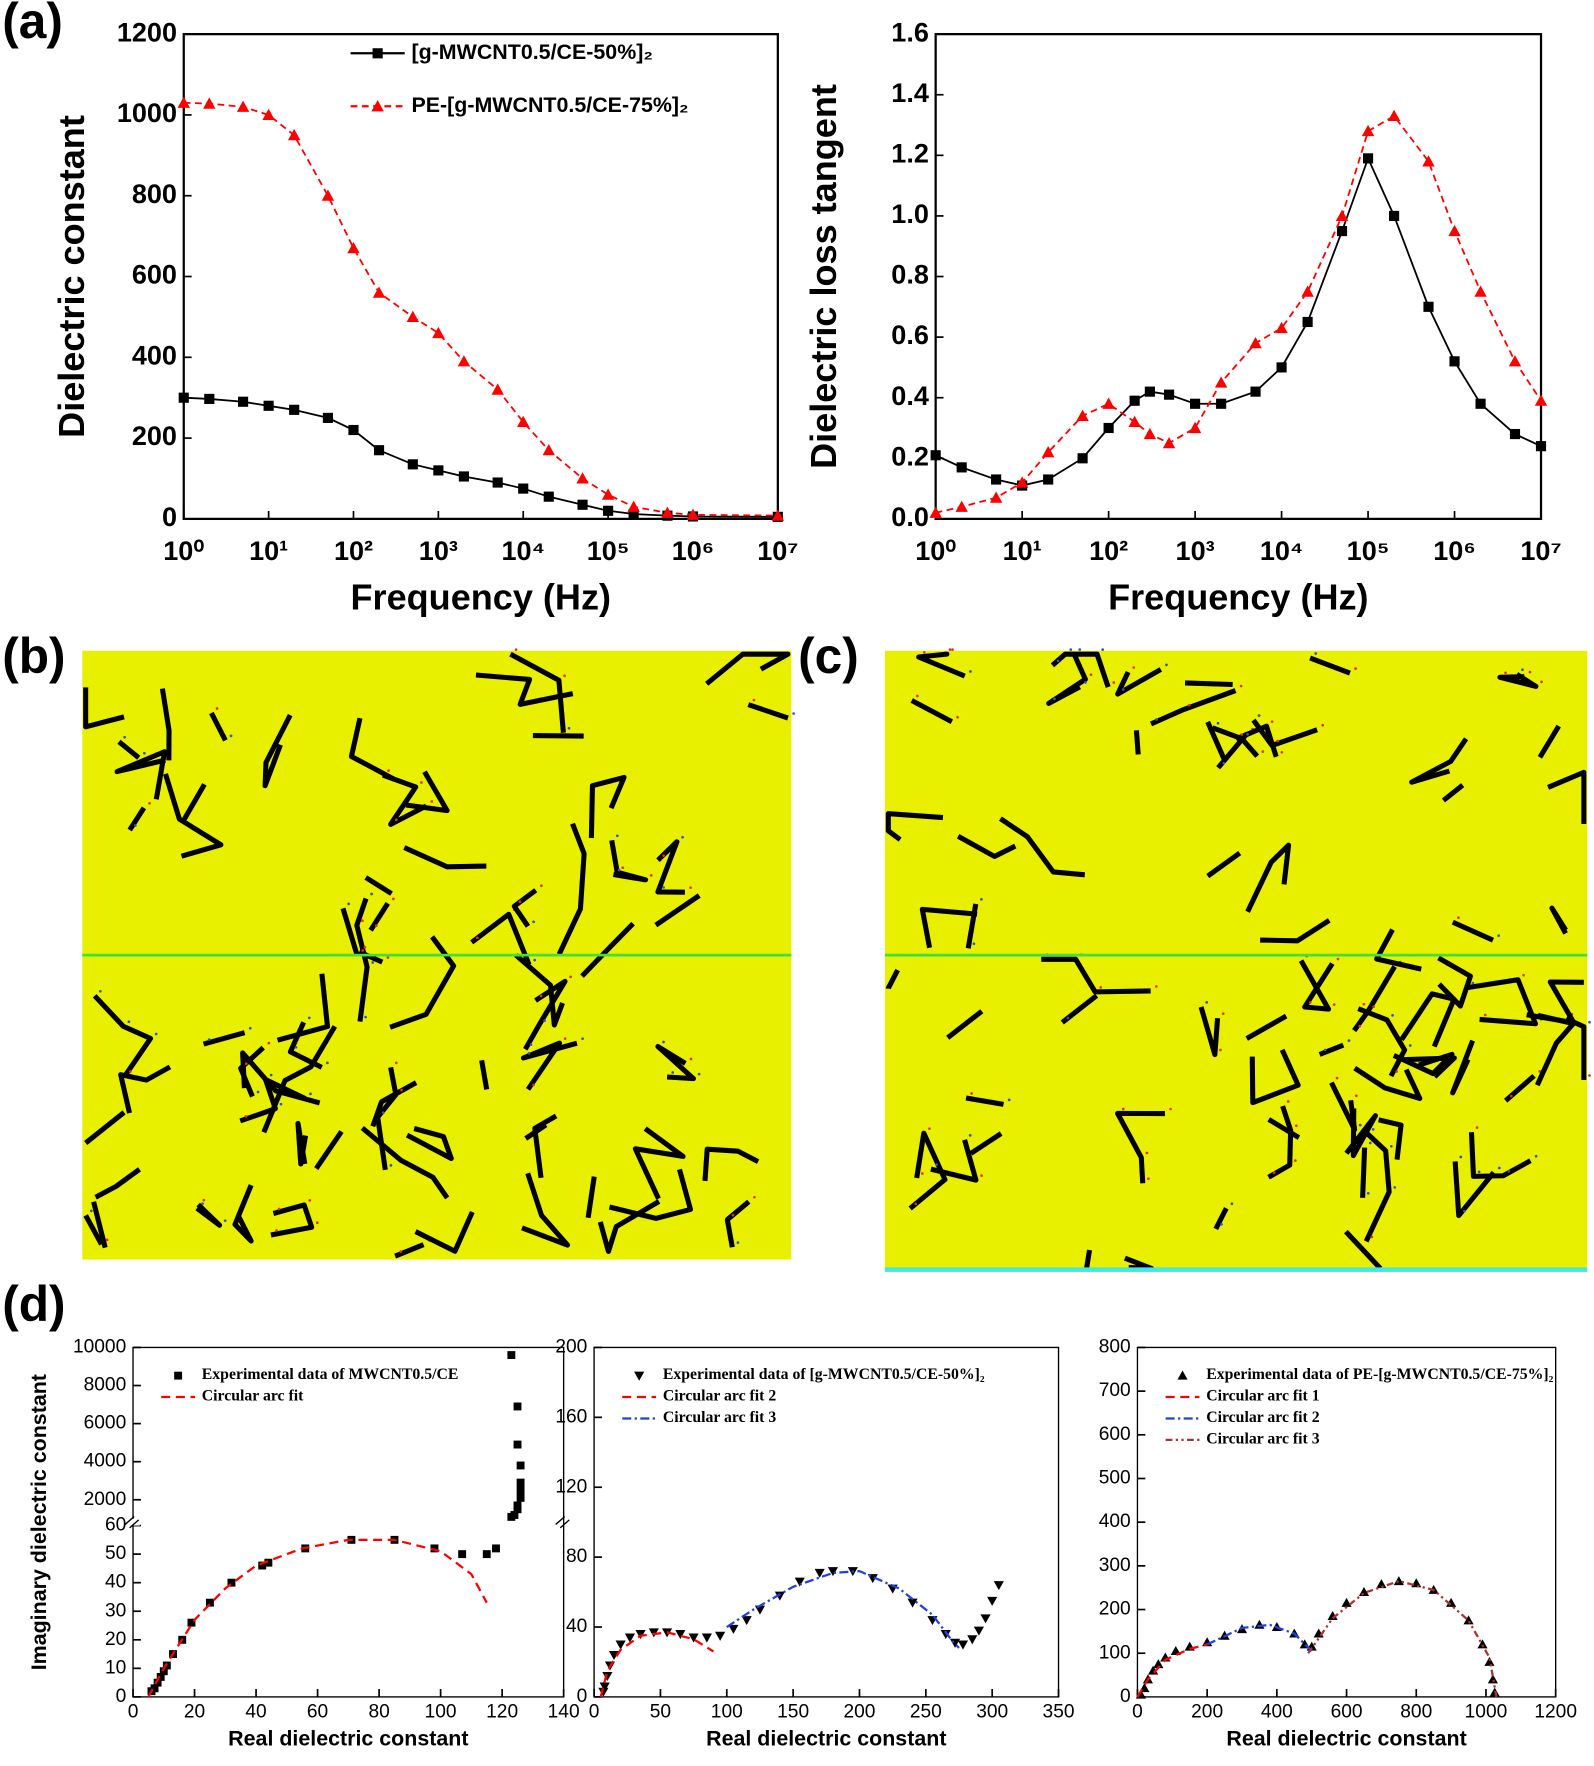  Describe the element at coordinates (194, 1712) in the screenshot. I see `x-tick-label: 20` at that location.